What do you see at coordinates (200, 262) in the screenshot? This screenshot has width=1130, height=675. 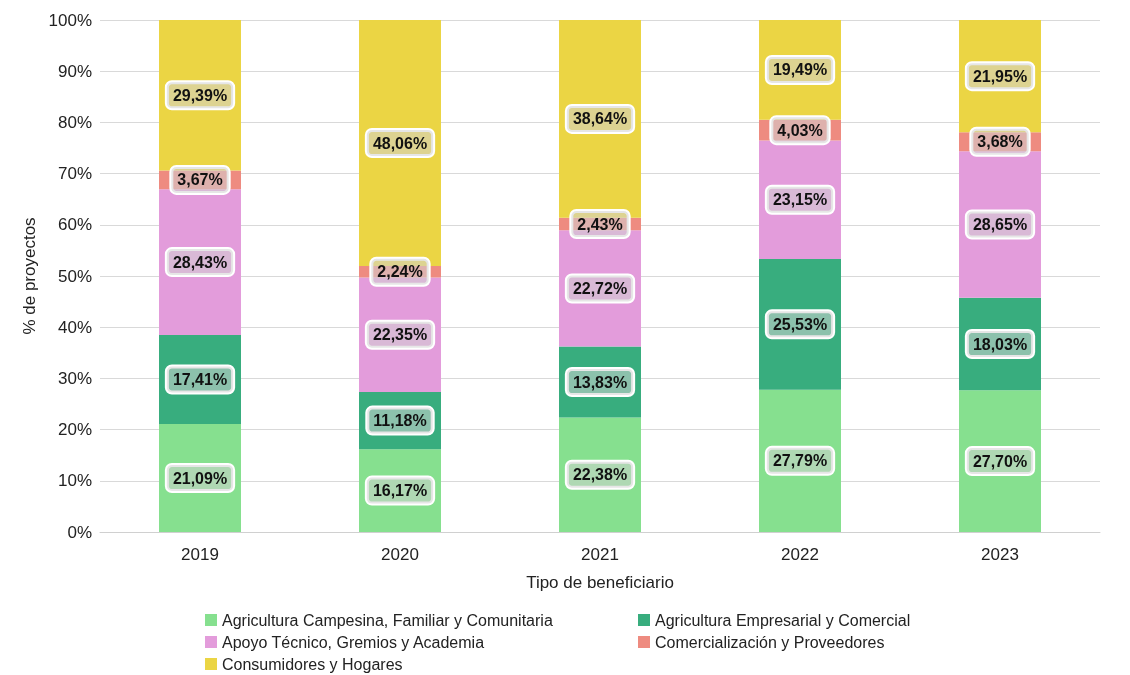 I see `data-label: 28,43%` at bounding box center [200, 262].